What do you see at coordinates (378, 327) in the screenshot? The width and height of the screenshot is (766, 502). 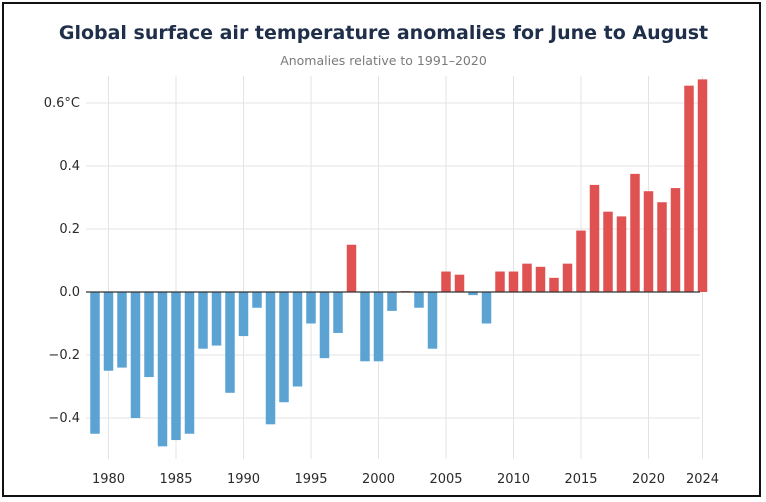 I see `bar-2000` at bounding box center [378, 327].